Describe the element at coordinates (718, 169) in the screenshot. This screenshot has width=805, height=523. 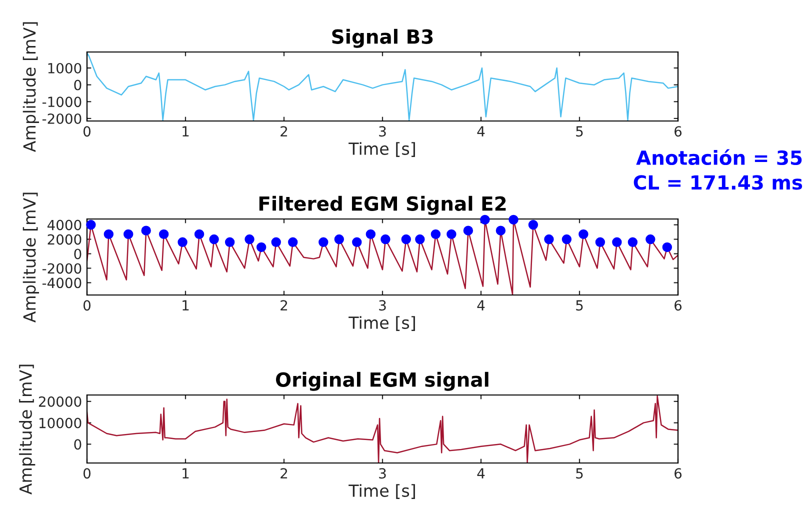
I see `text: Anotación = 35 CL = 171.43 ms` at that location.